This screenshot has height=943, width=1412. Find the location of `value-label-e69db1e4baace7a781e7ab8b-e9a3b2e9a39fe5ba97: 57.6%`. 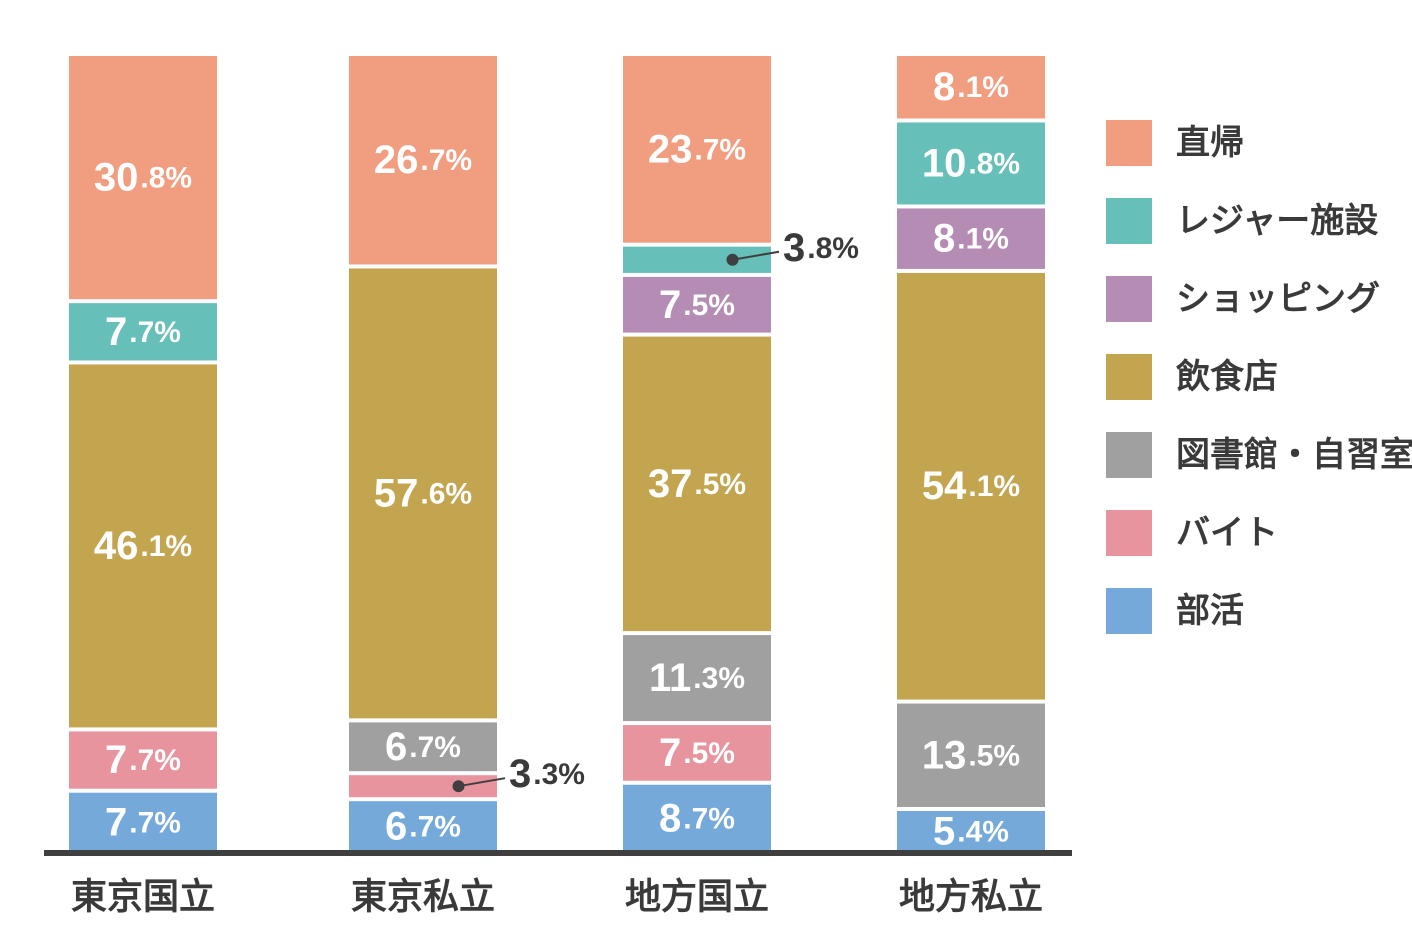

value-label-e69db1e4baace7a781e7ab8b-e9a3b2e9a39fe5ba97: 57.6% is located at coordinates (423, 493).